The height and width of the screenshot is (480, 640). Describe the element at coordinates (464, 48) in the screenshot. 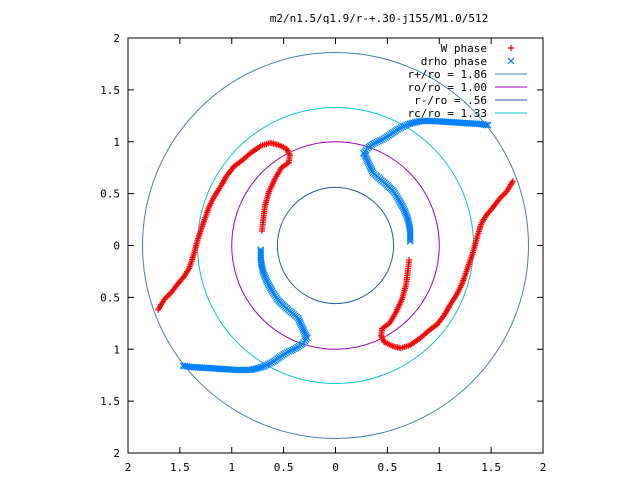

I see `legend-label-0: W phase` at that location.